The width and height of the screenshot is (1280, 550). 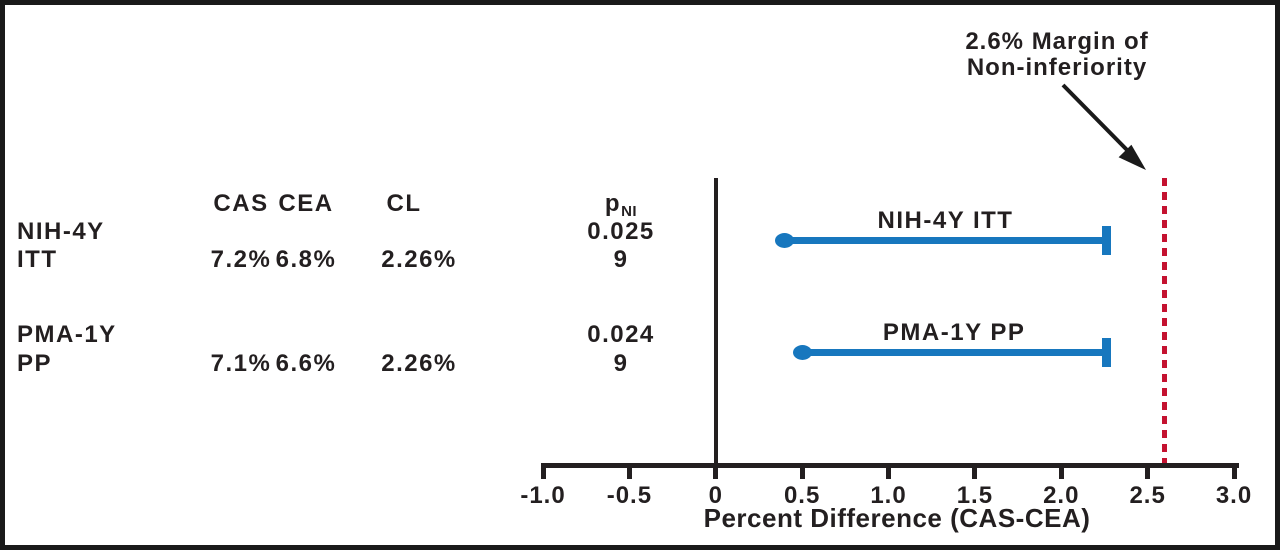 What do you see at coordinates (945, 220) in the screenshot?
I see `ci-series-label: NIH-4Y ITT` at bounding box center [945, 220].